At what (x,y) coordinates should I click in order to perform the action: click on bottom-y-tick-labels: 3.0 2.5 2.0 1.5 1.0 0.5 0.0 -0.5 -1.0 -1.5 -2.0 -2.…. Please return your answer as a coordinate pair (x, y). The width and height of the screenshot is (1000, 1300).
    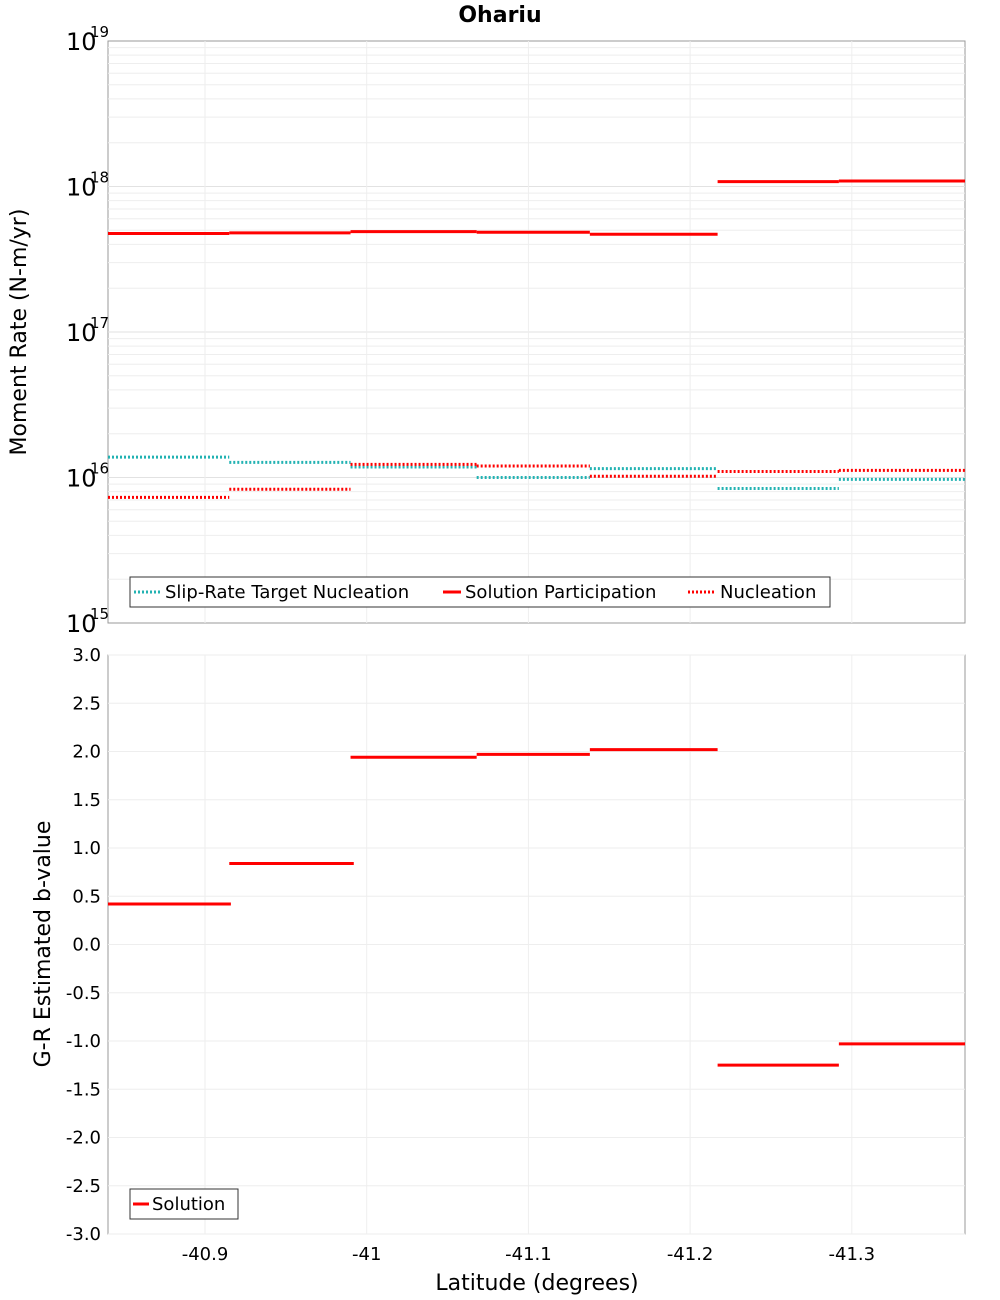
    Looking at the image, I should click on (83, 945).